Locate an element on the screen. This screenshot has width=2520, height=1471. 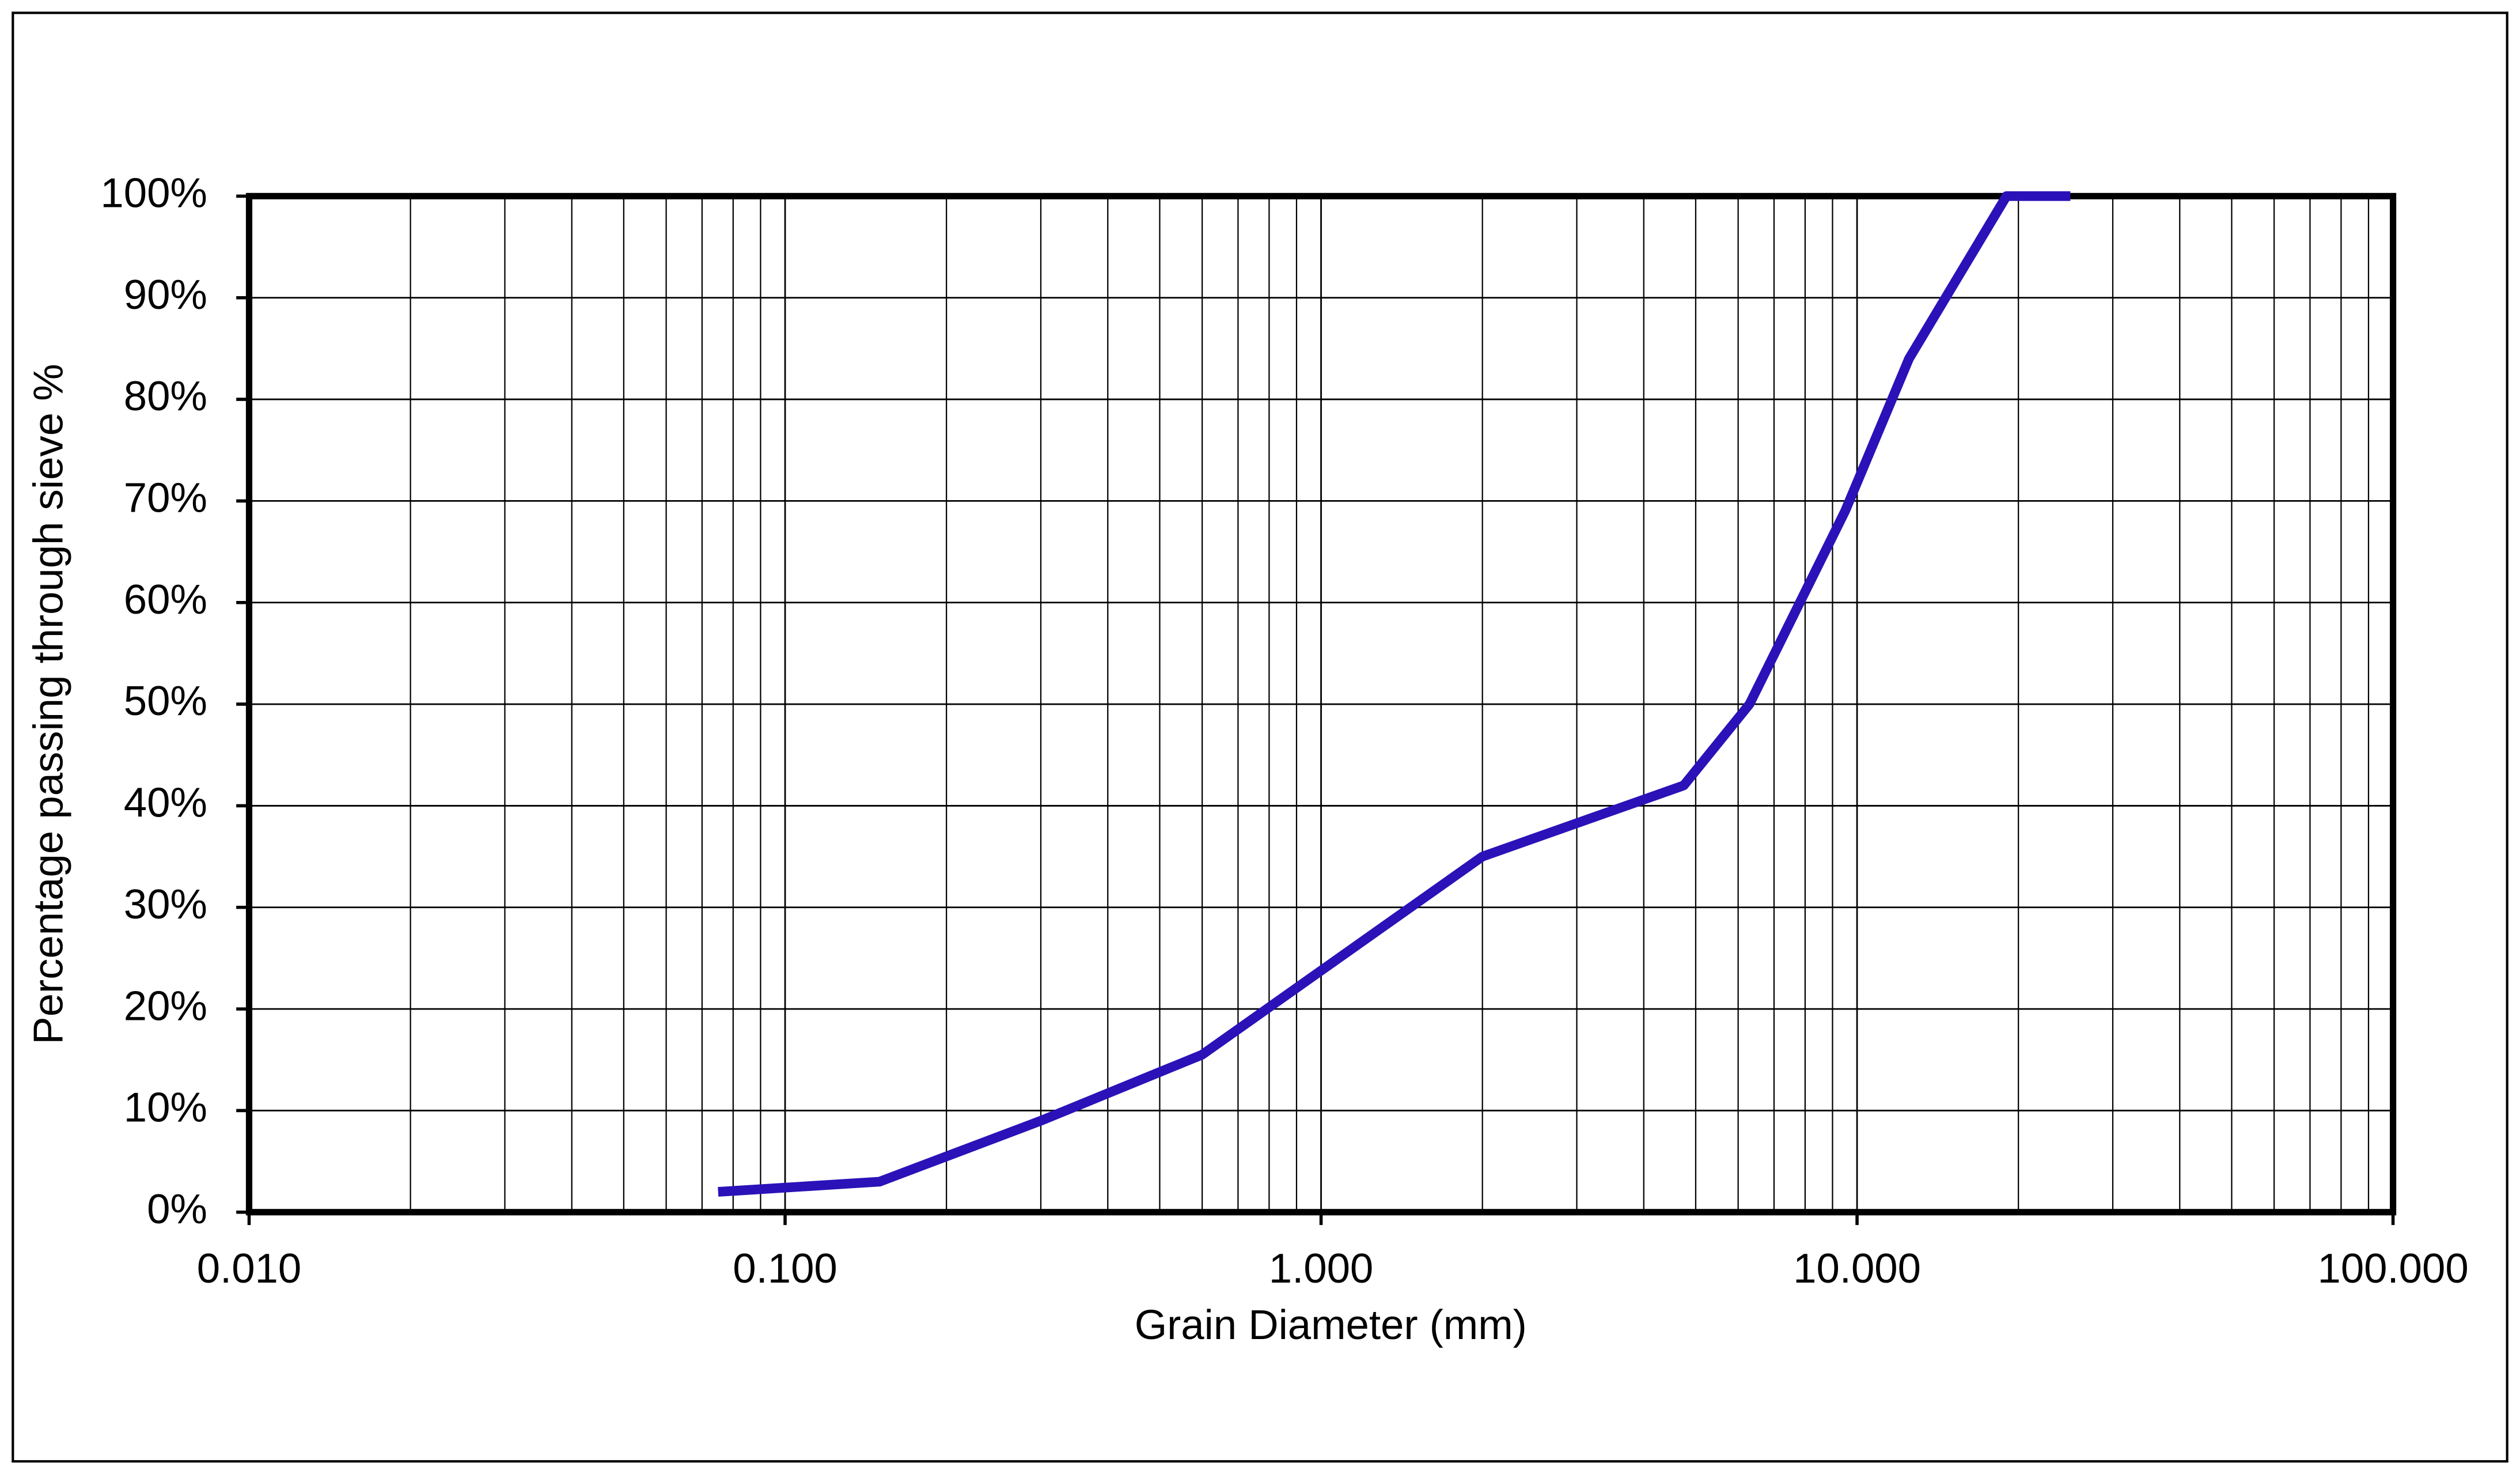
y-tick-label: 0% is located at coordinates (177, 1209).